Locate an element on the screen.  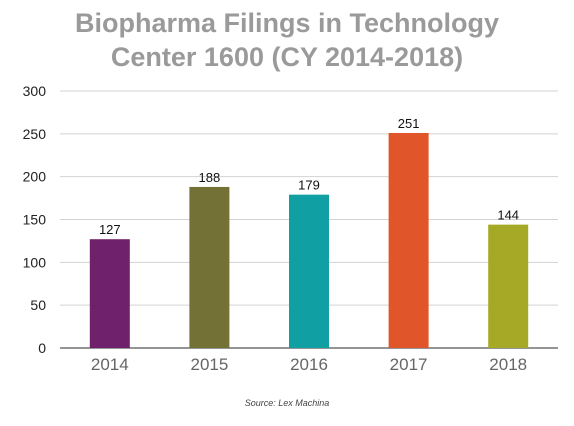
x-tick-label-2015: 2015 is located at coordinates (209, 364).